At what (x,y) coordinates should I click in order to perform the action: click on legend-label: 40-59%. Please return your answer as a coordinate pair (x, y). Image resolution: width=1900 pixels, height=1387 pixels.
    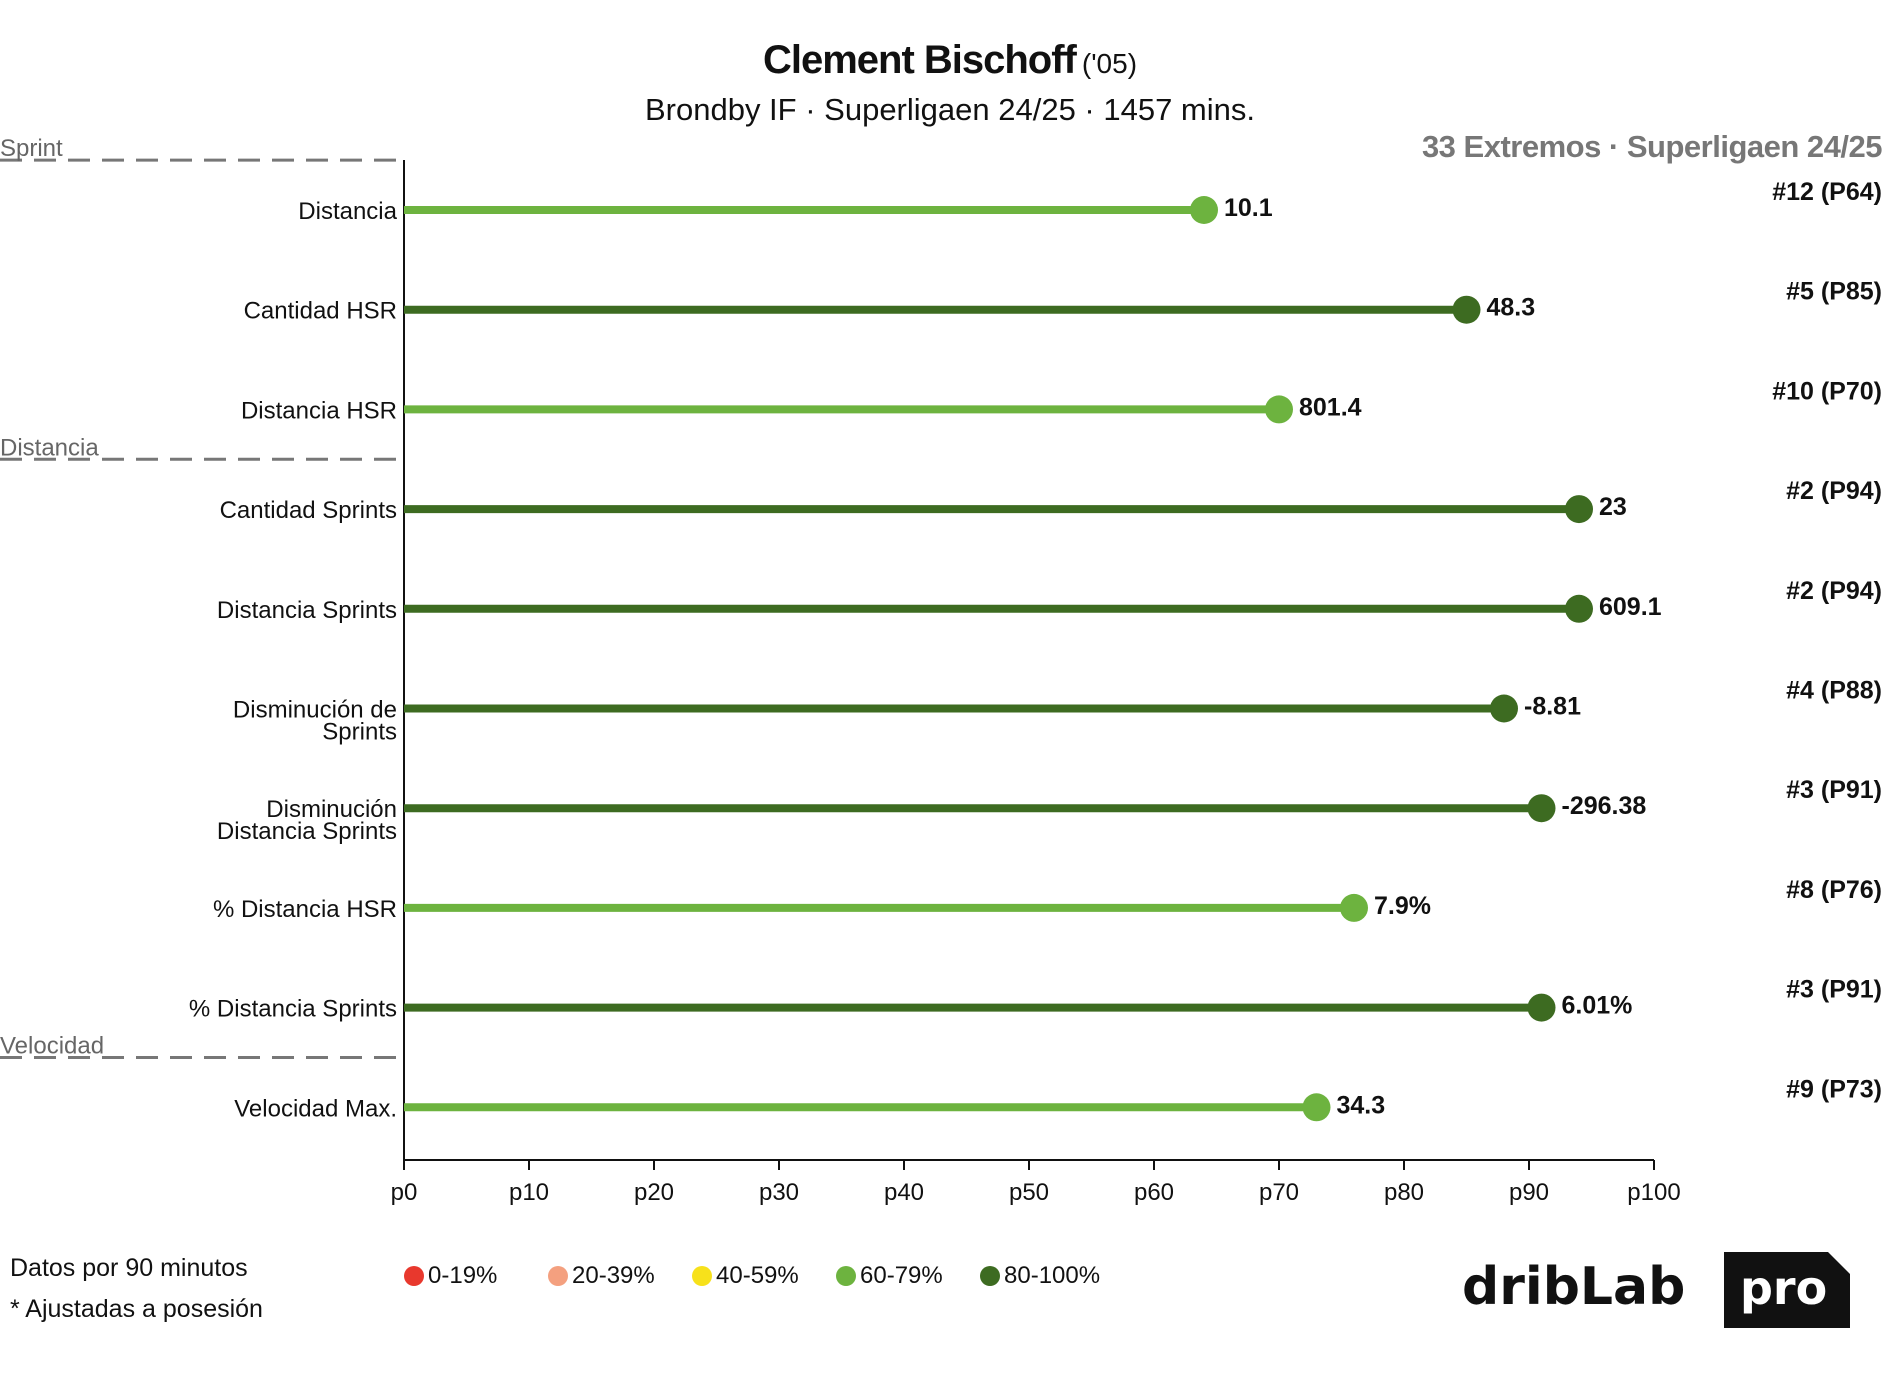
    Looking at the image, I should click on (757, 1275).